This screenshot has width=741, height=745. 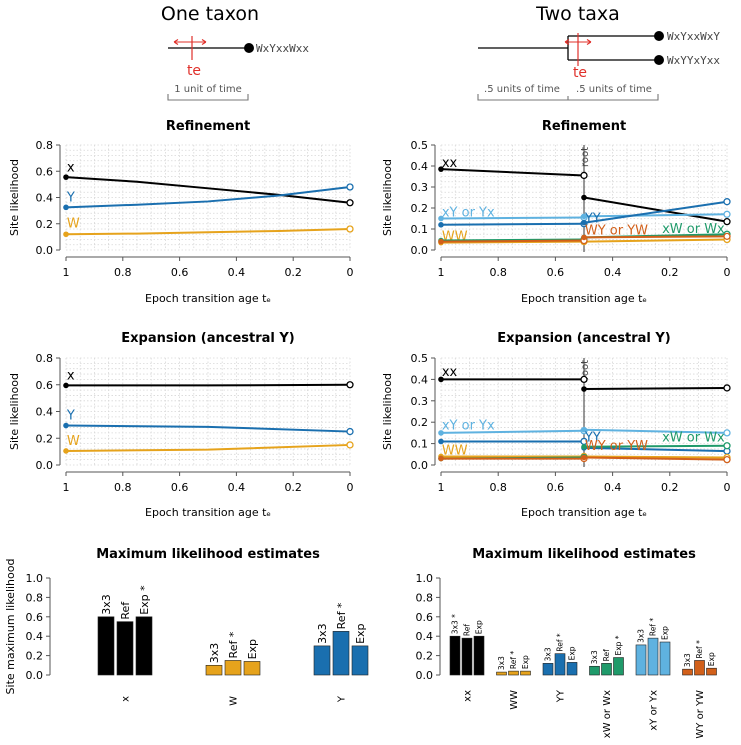 I want to click on bar-label: Ref, so click(x=606, y=655).